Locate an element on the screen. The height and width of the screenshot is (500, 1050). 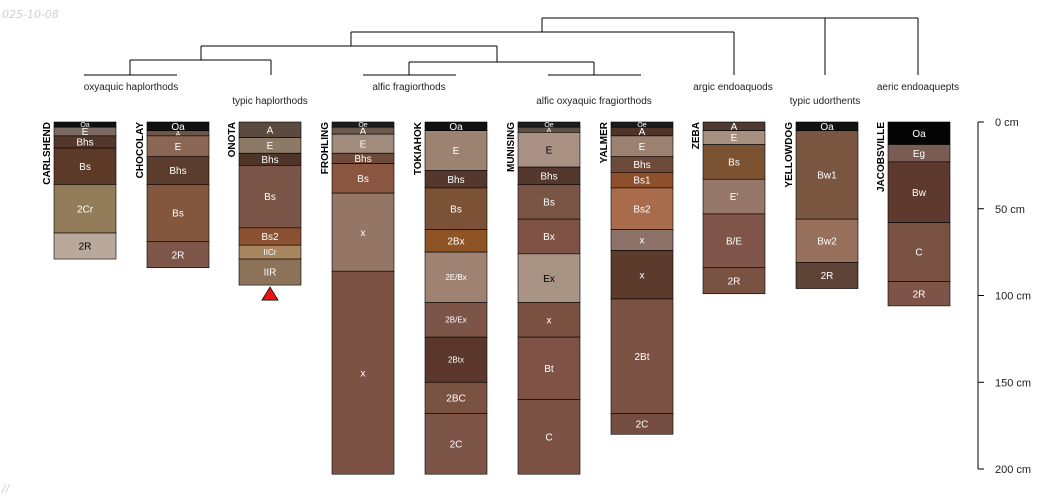
horizon-label: 2Btx is located at coordinates (456, 360).